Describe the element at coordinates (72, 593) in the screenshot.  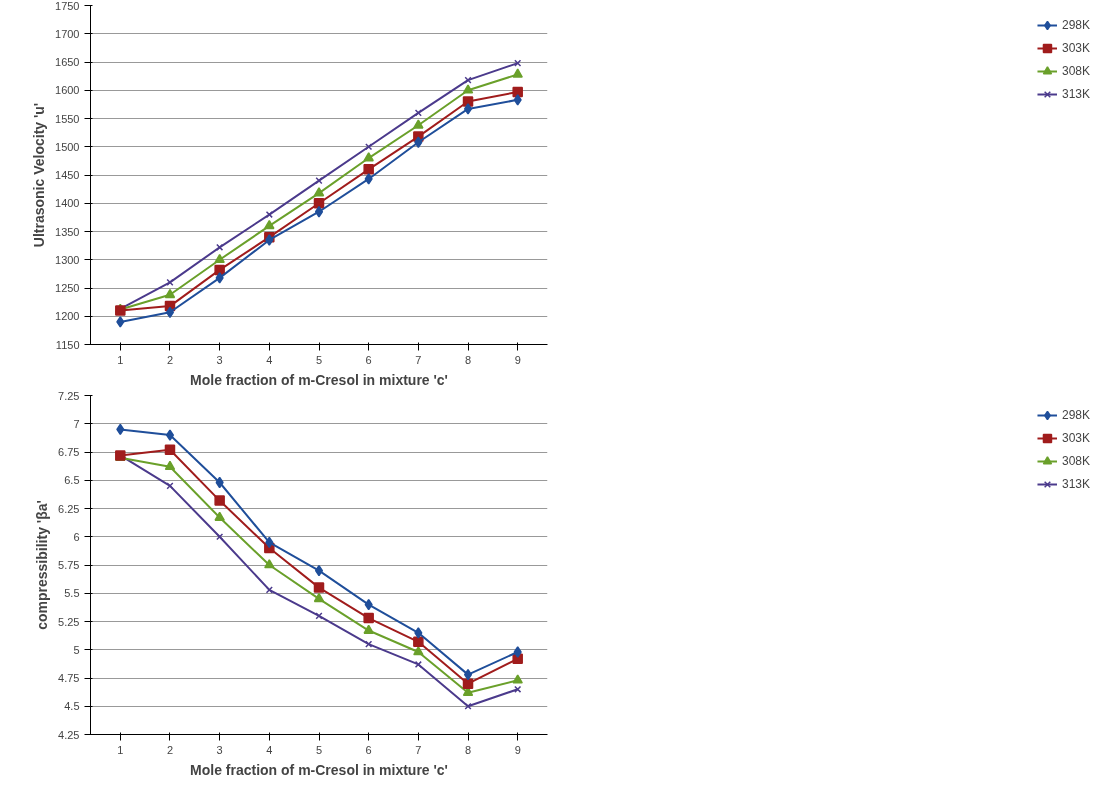
I see `y-tick-label: 5.5` at that location.